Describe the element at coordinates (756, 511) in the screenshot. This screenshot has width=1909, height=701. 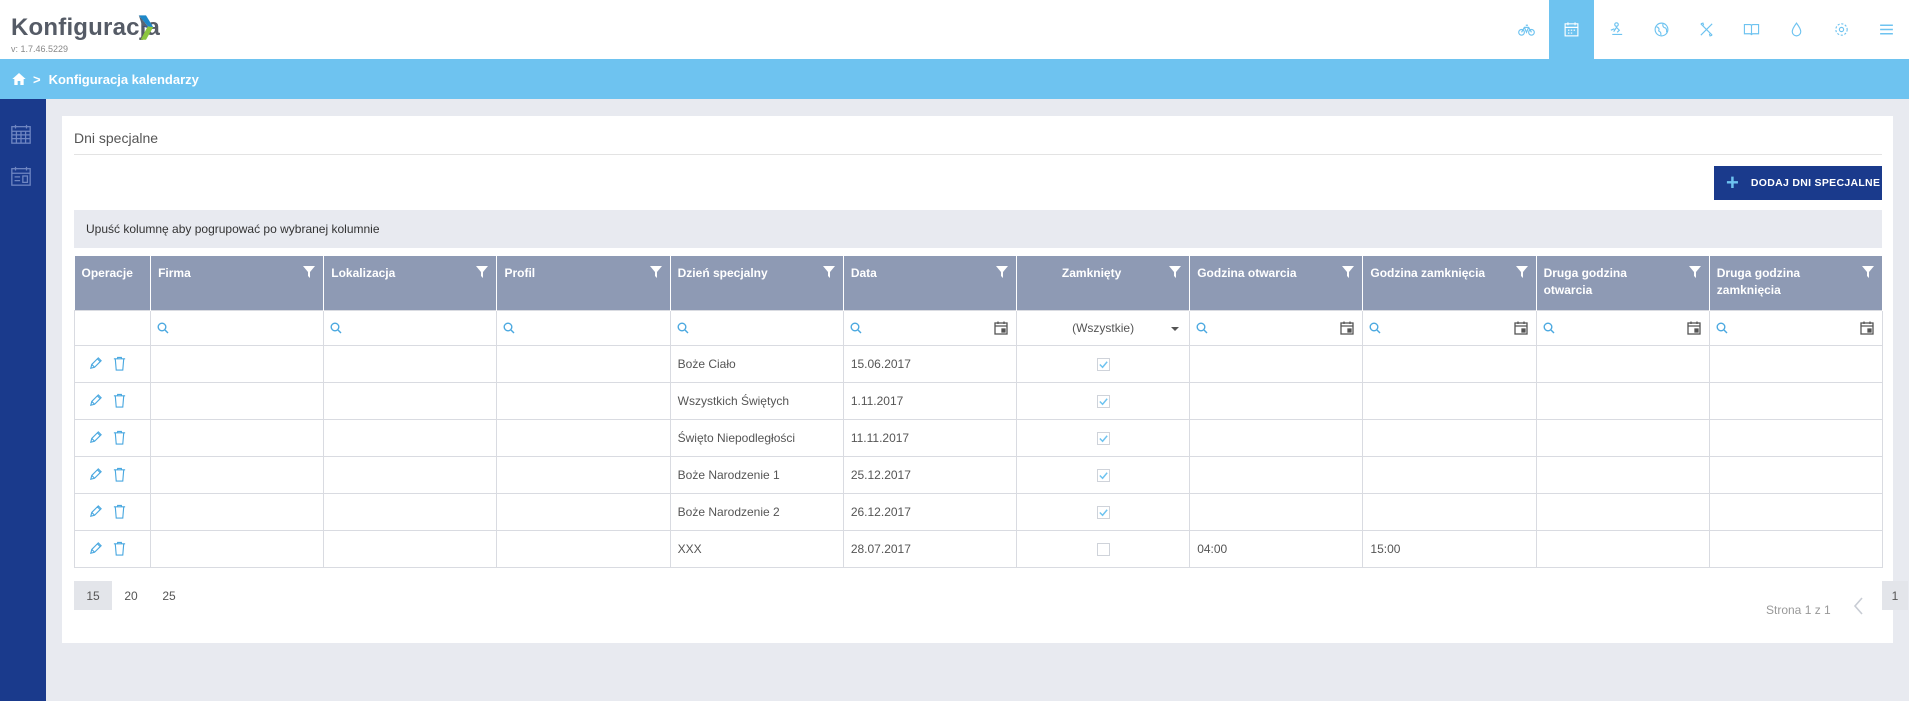
I see `cell-dzien: Boże Narodzenie 2` at that location.